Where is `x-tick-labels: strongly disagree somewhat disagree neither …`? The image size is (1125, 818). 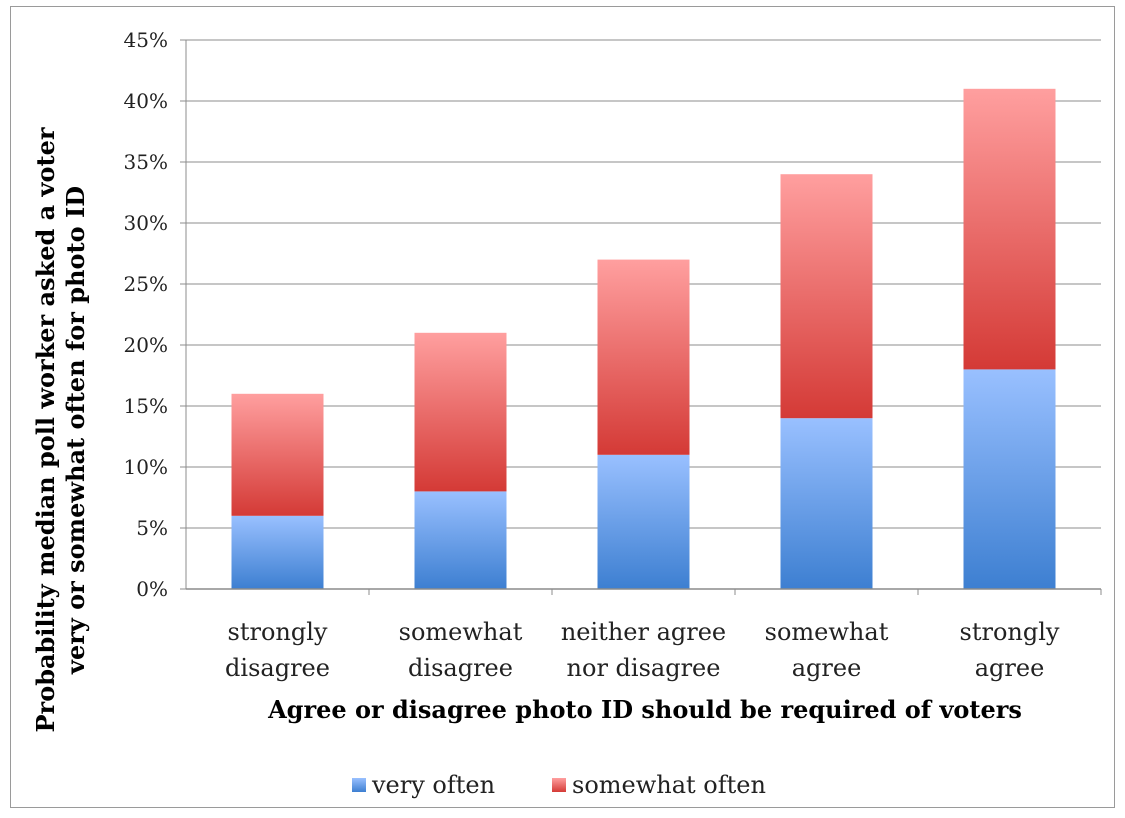
x-tick-labels: strongly disagree somewhat disagree neither … is located at coordinates (642, 650).